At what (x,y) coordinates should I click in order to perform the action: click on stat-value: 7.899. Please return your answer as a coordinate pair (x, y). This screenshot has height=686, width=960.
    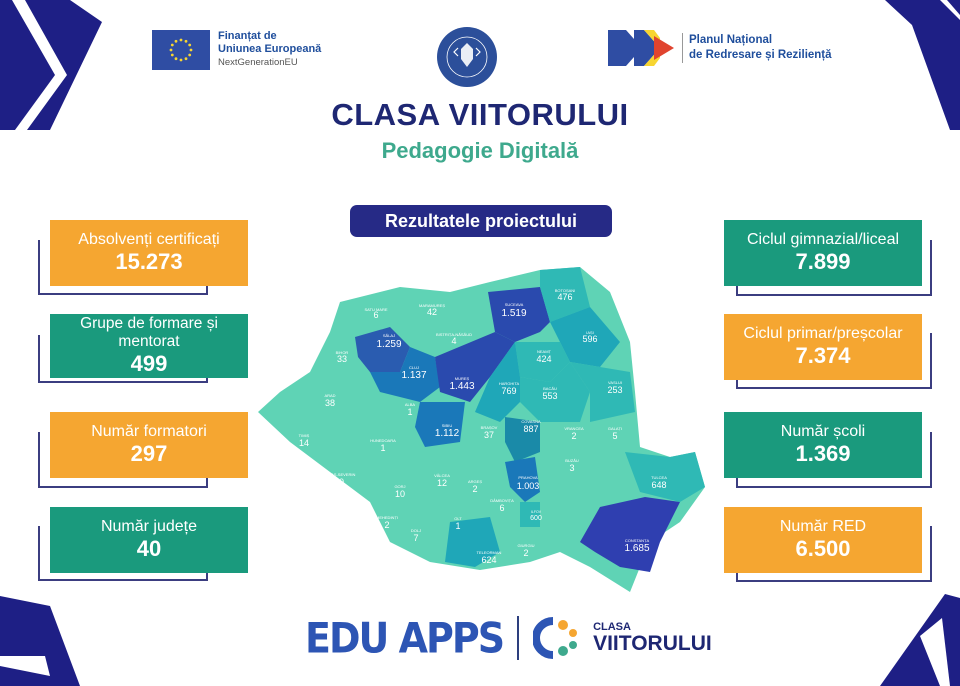
    Looking at the image, I should click on (823, 261).